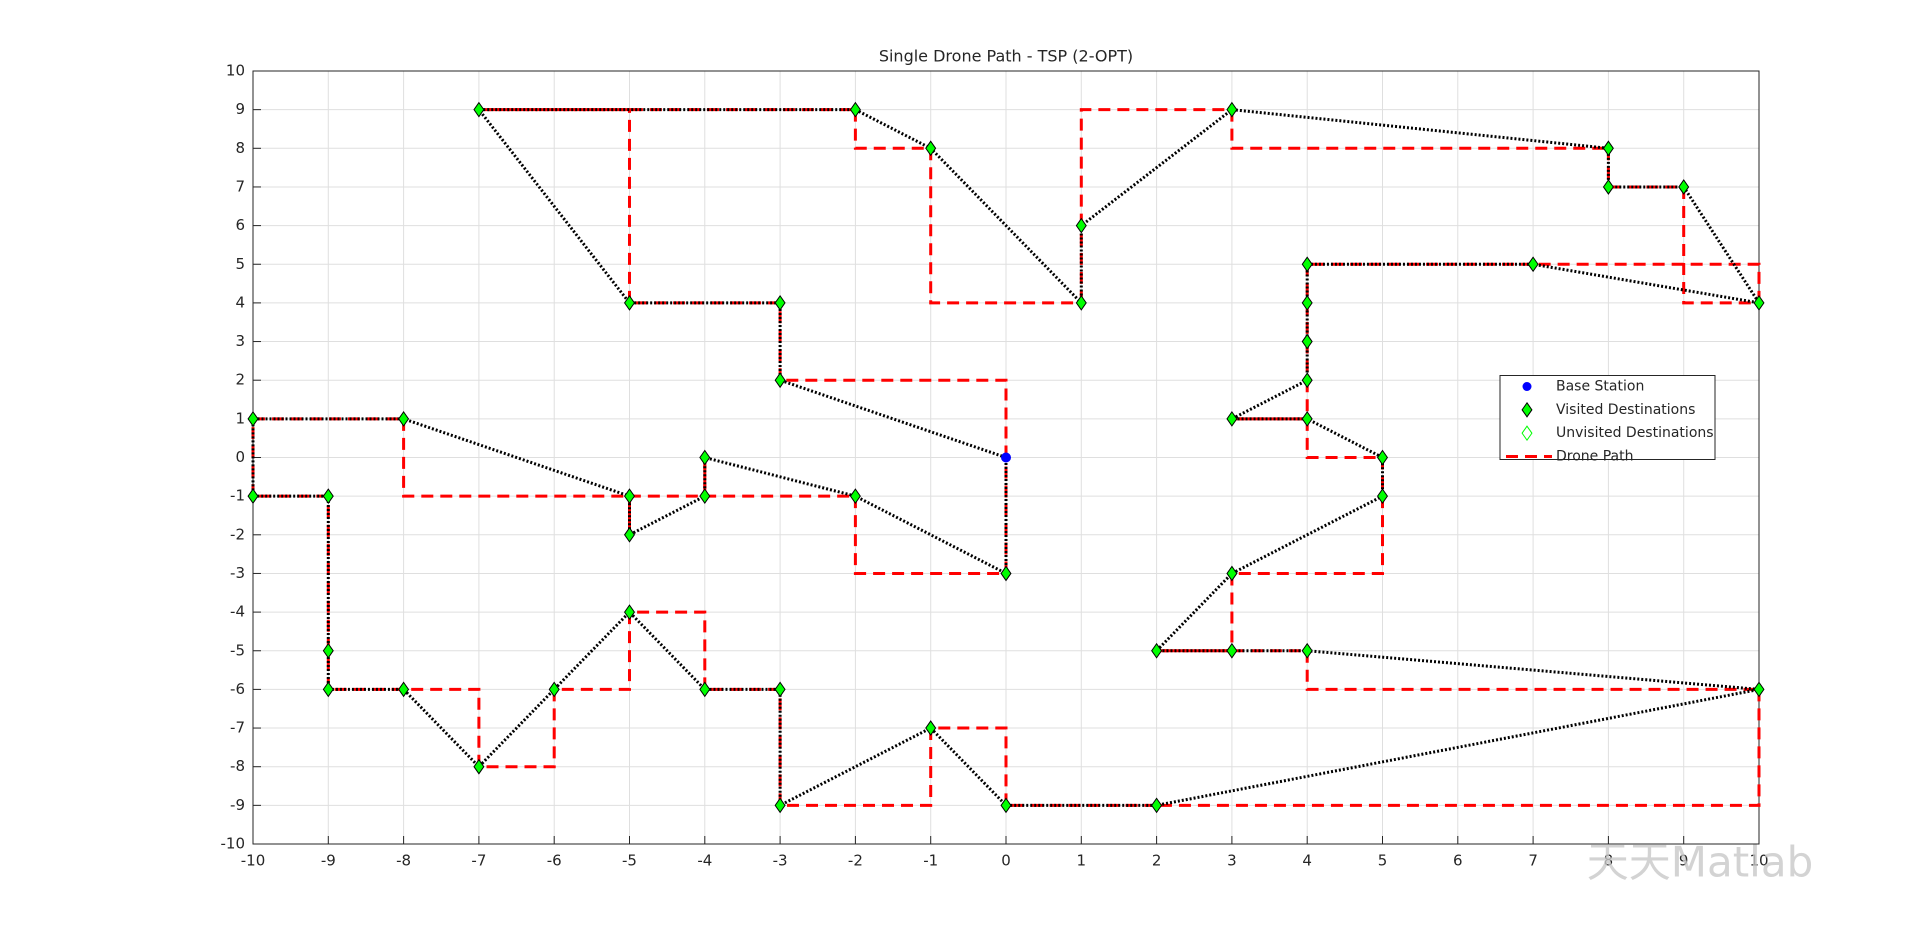  I want to click on y-tick-label: 0, so click(240, 457).